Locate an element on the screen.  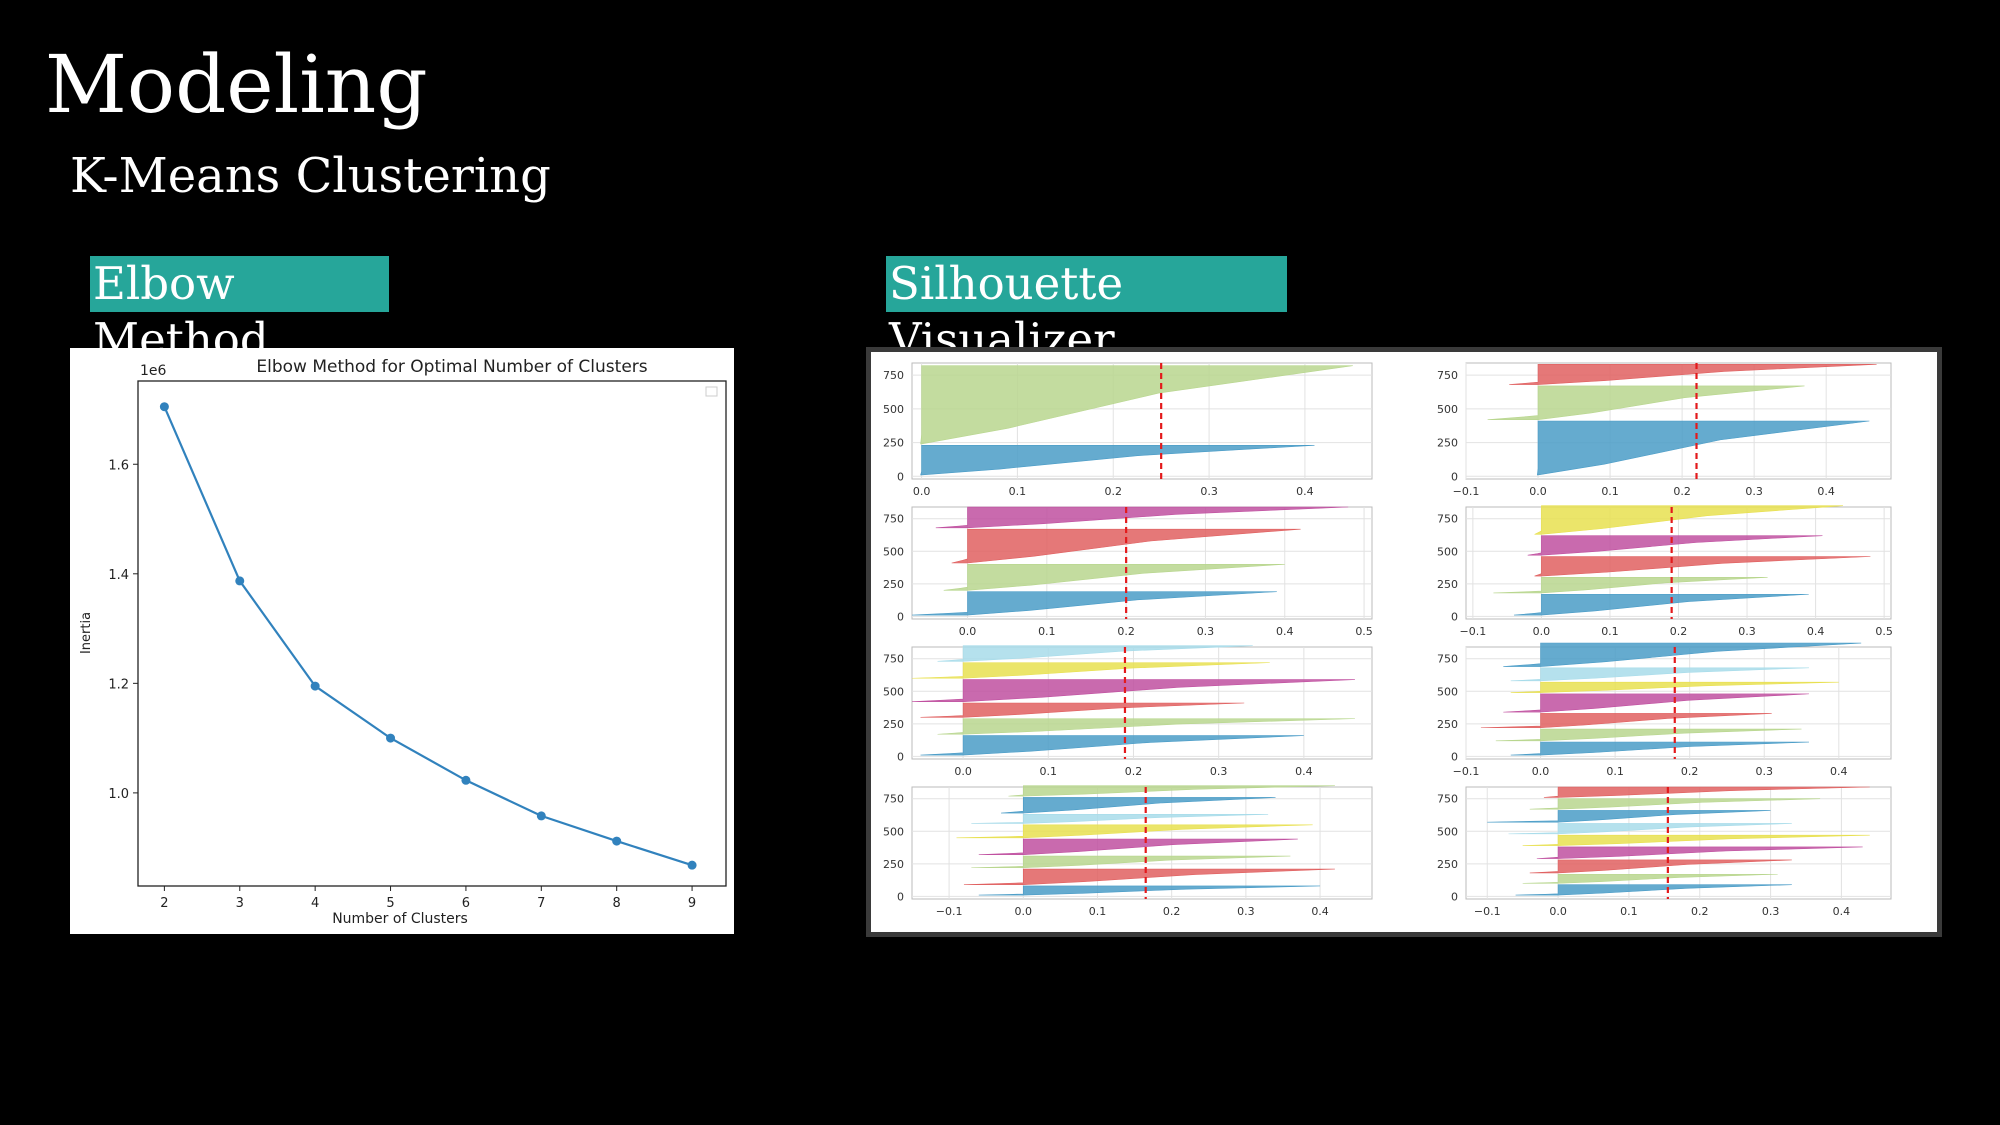
elbow-plot-frame is located at coordinates (432, 633).